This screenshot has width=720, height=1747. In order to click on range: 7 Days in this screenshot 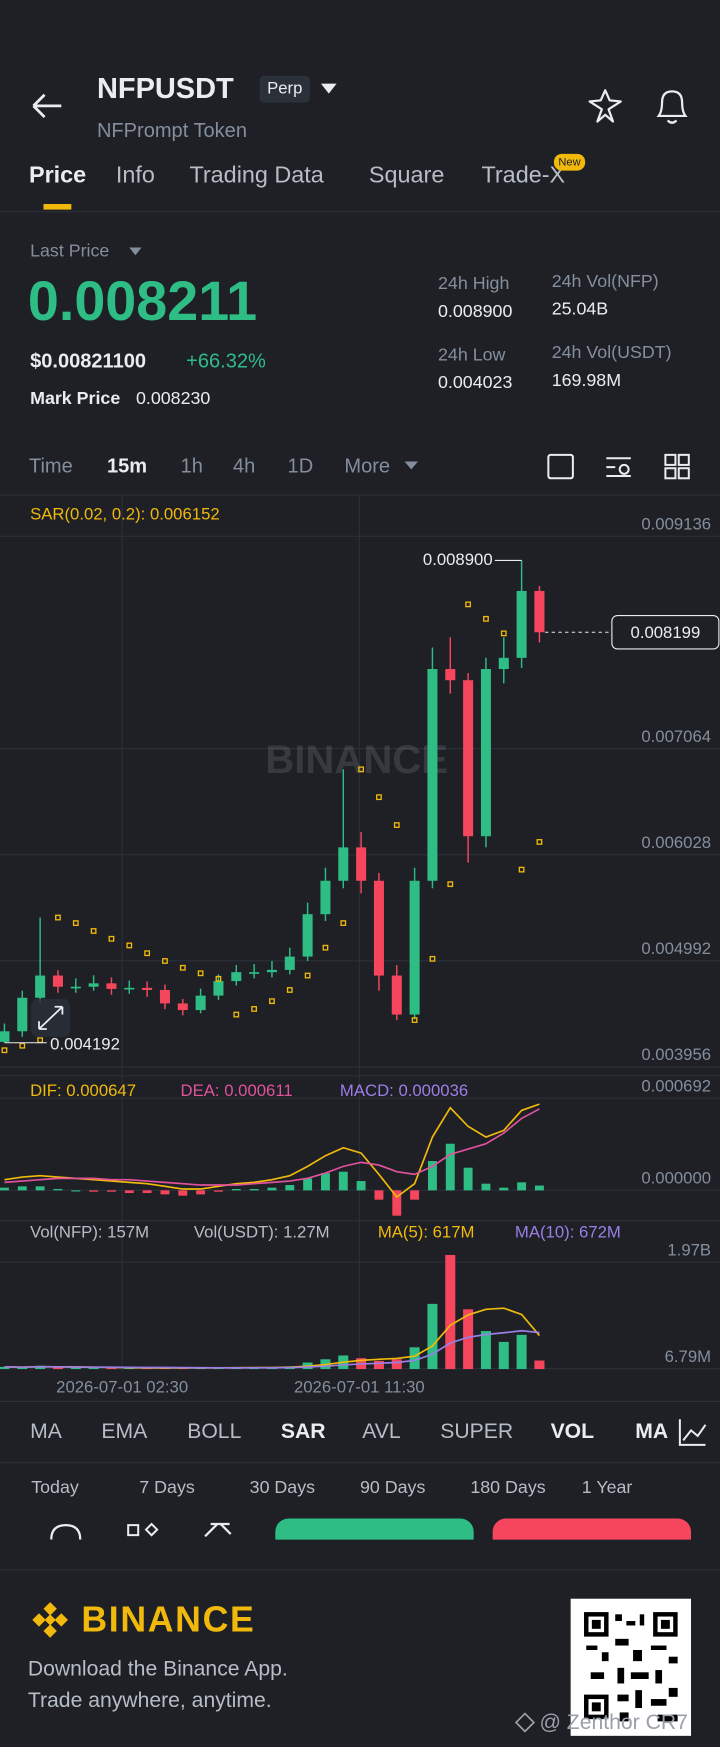, I will do `click(167, 1487)`.